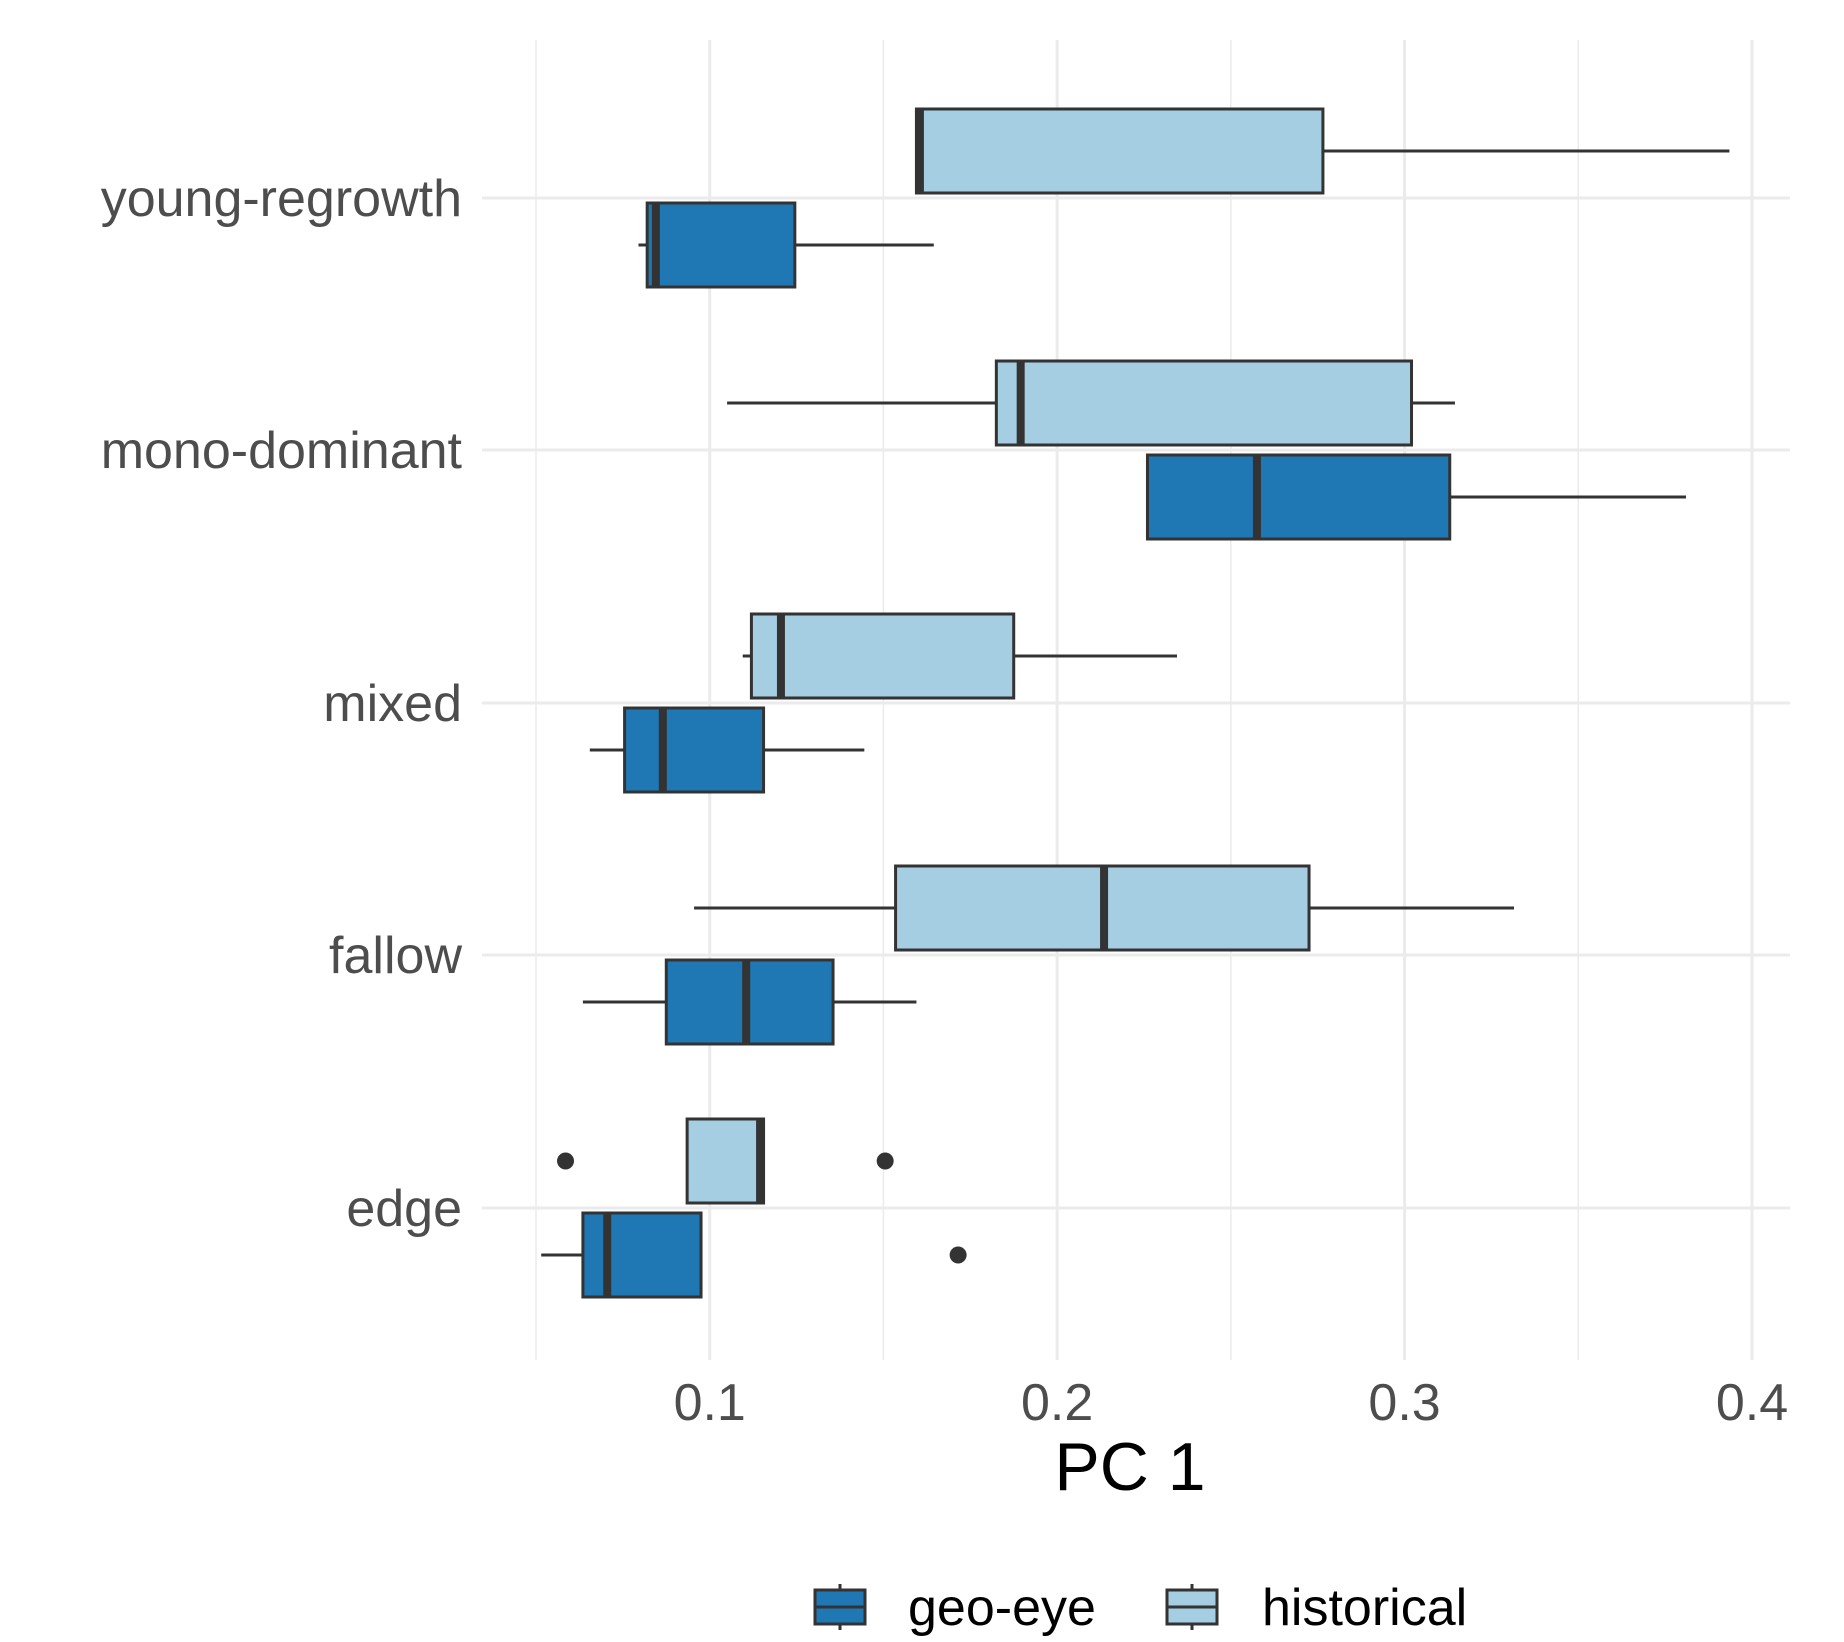 This screenshot has height=1642, width=1844. Describe the element at coordinates (282, 451) in the screenshot. I see `category-label-mono-dominant: mono-dominant` at that location.